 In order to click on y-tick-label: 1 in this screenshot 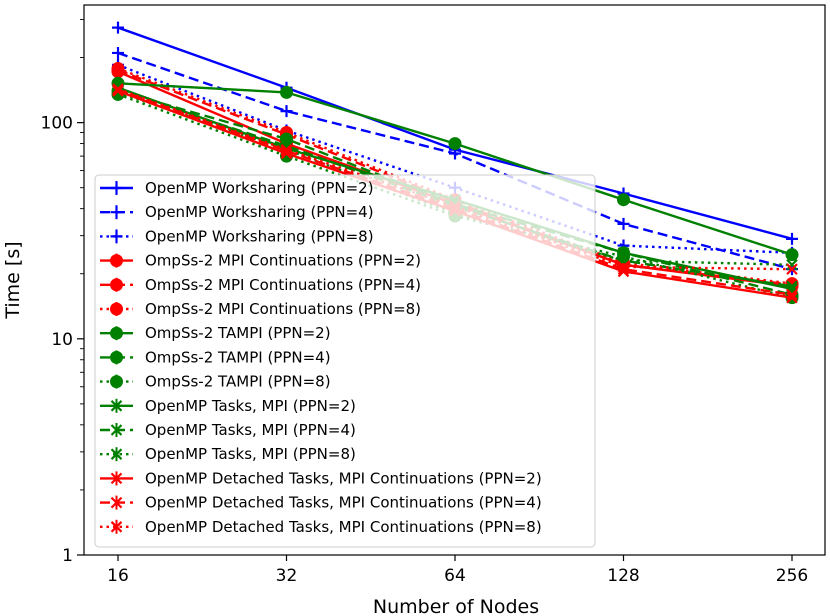, I will do `click(67, 556)`.